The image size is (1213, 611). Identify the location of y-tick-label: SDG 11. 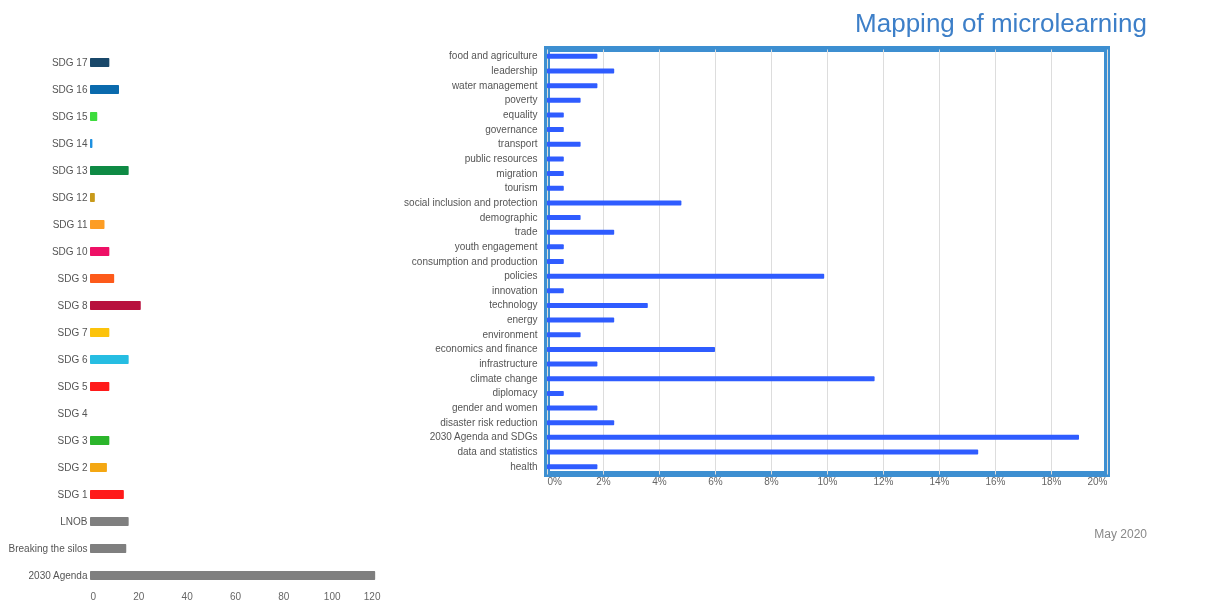
(70, 224).